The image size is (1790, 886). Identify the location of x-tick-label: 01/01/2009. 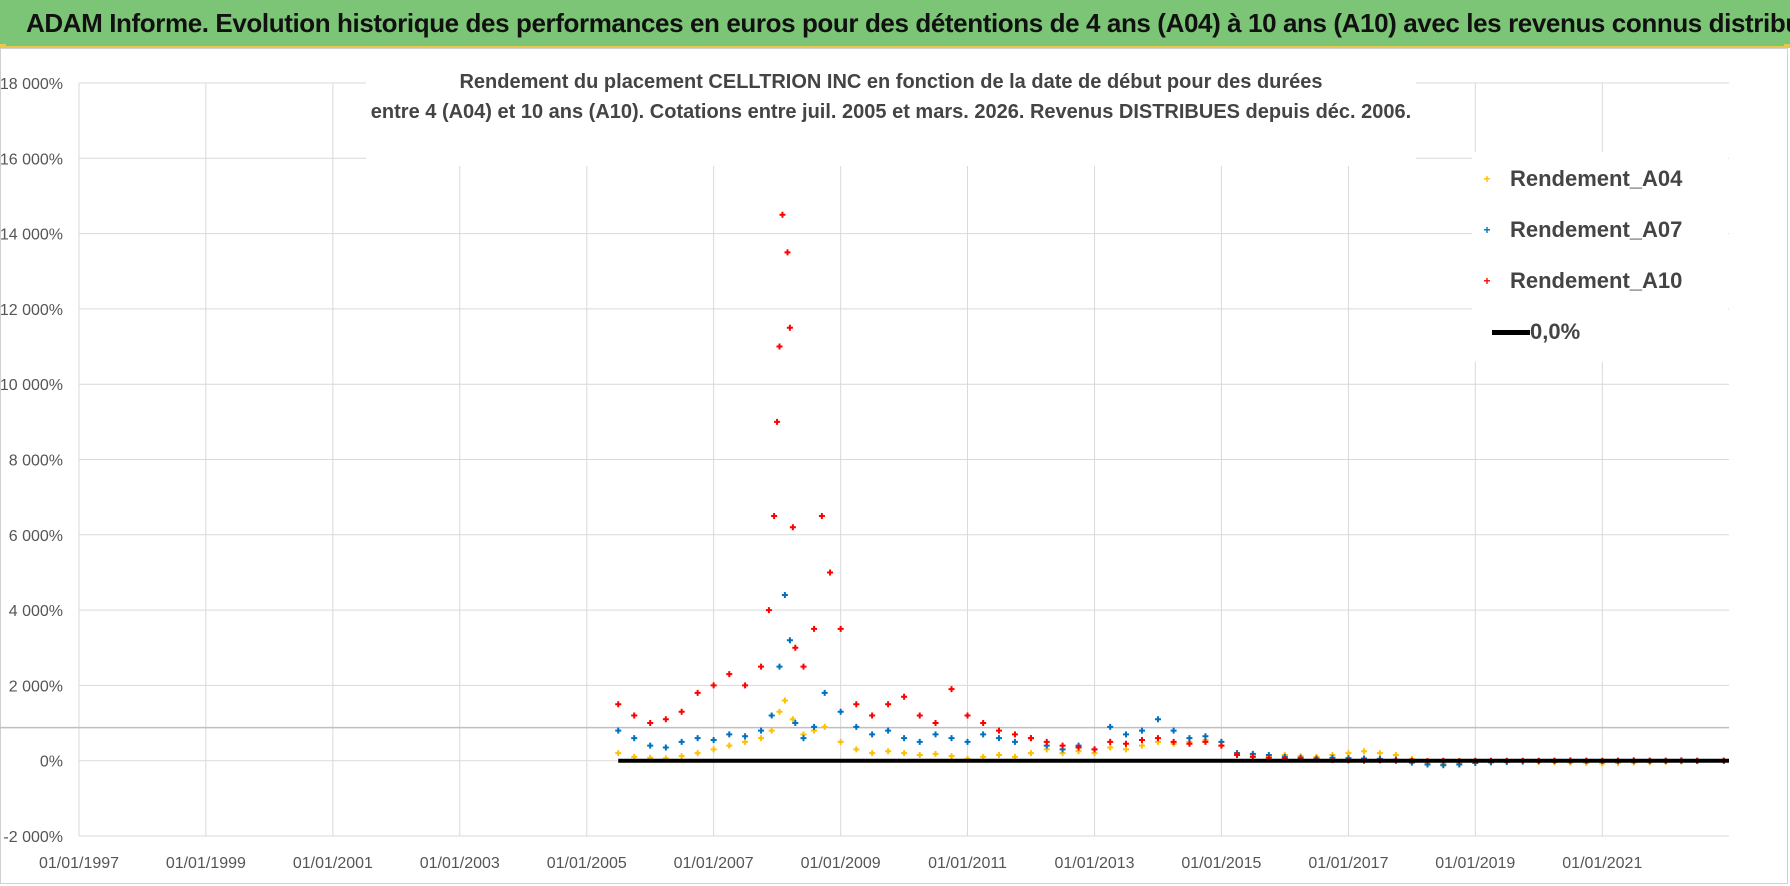
(841, 863).